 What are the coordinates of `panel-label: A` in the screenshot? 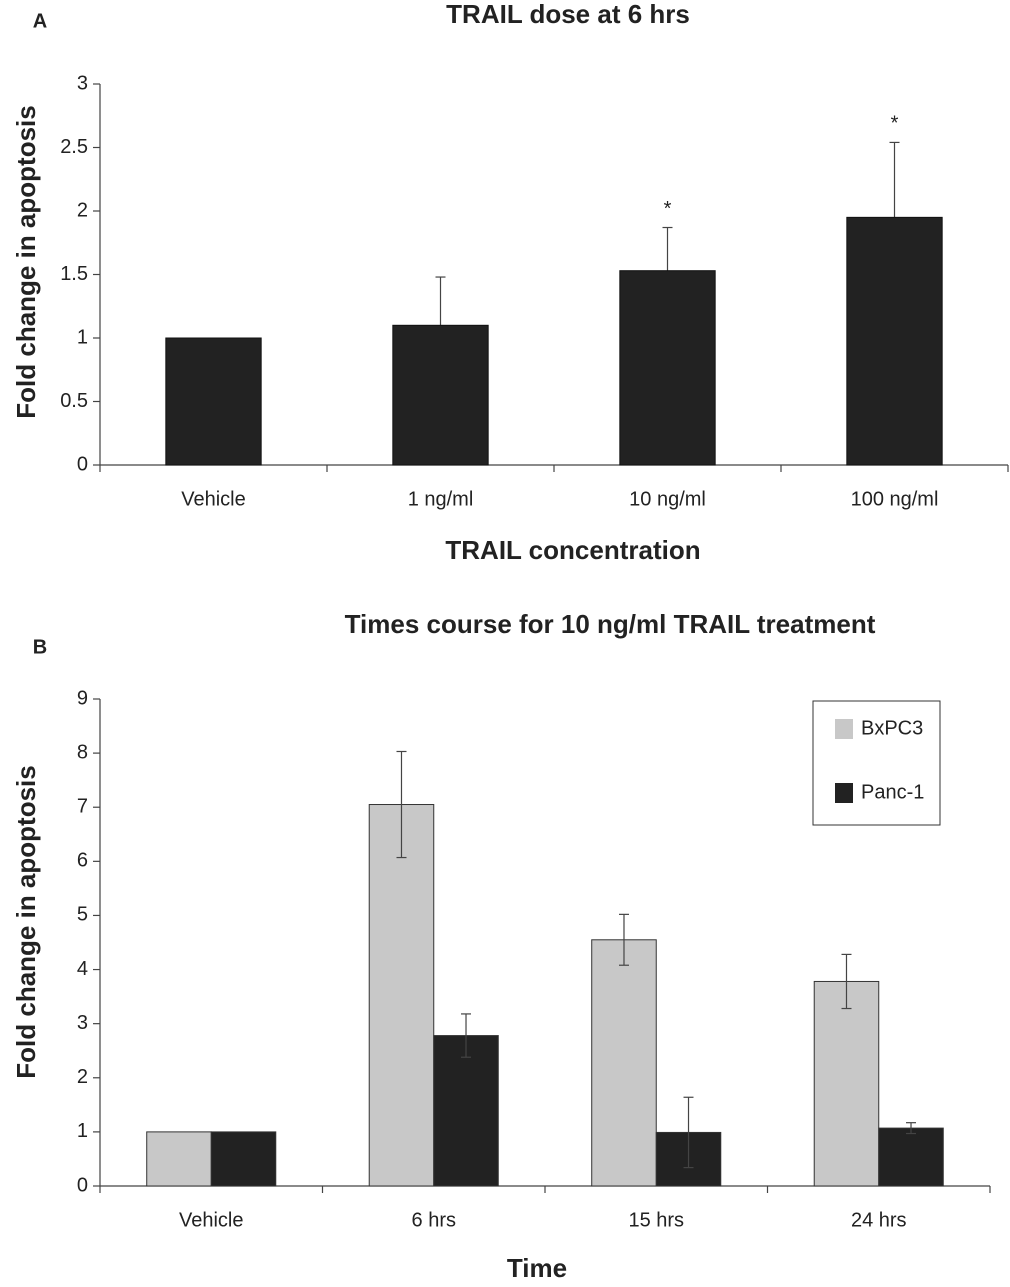 It's located at (40, 21).